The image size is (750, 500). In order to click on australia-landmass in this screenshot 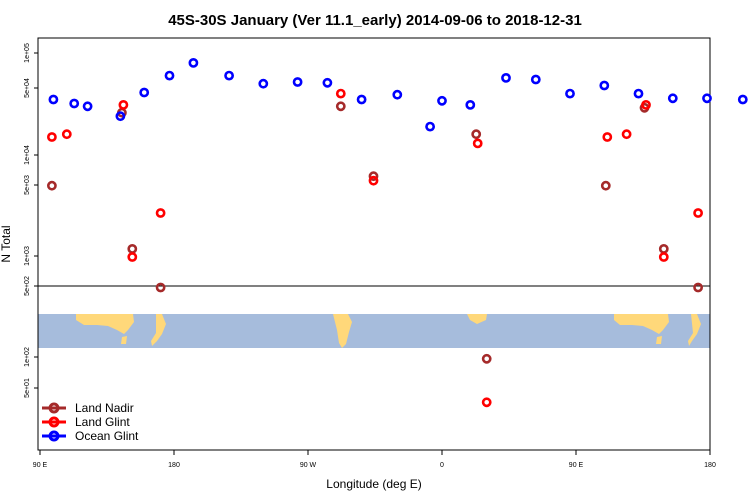, I will do `click(105, 324)`.